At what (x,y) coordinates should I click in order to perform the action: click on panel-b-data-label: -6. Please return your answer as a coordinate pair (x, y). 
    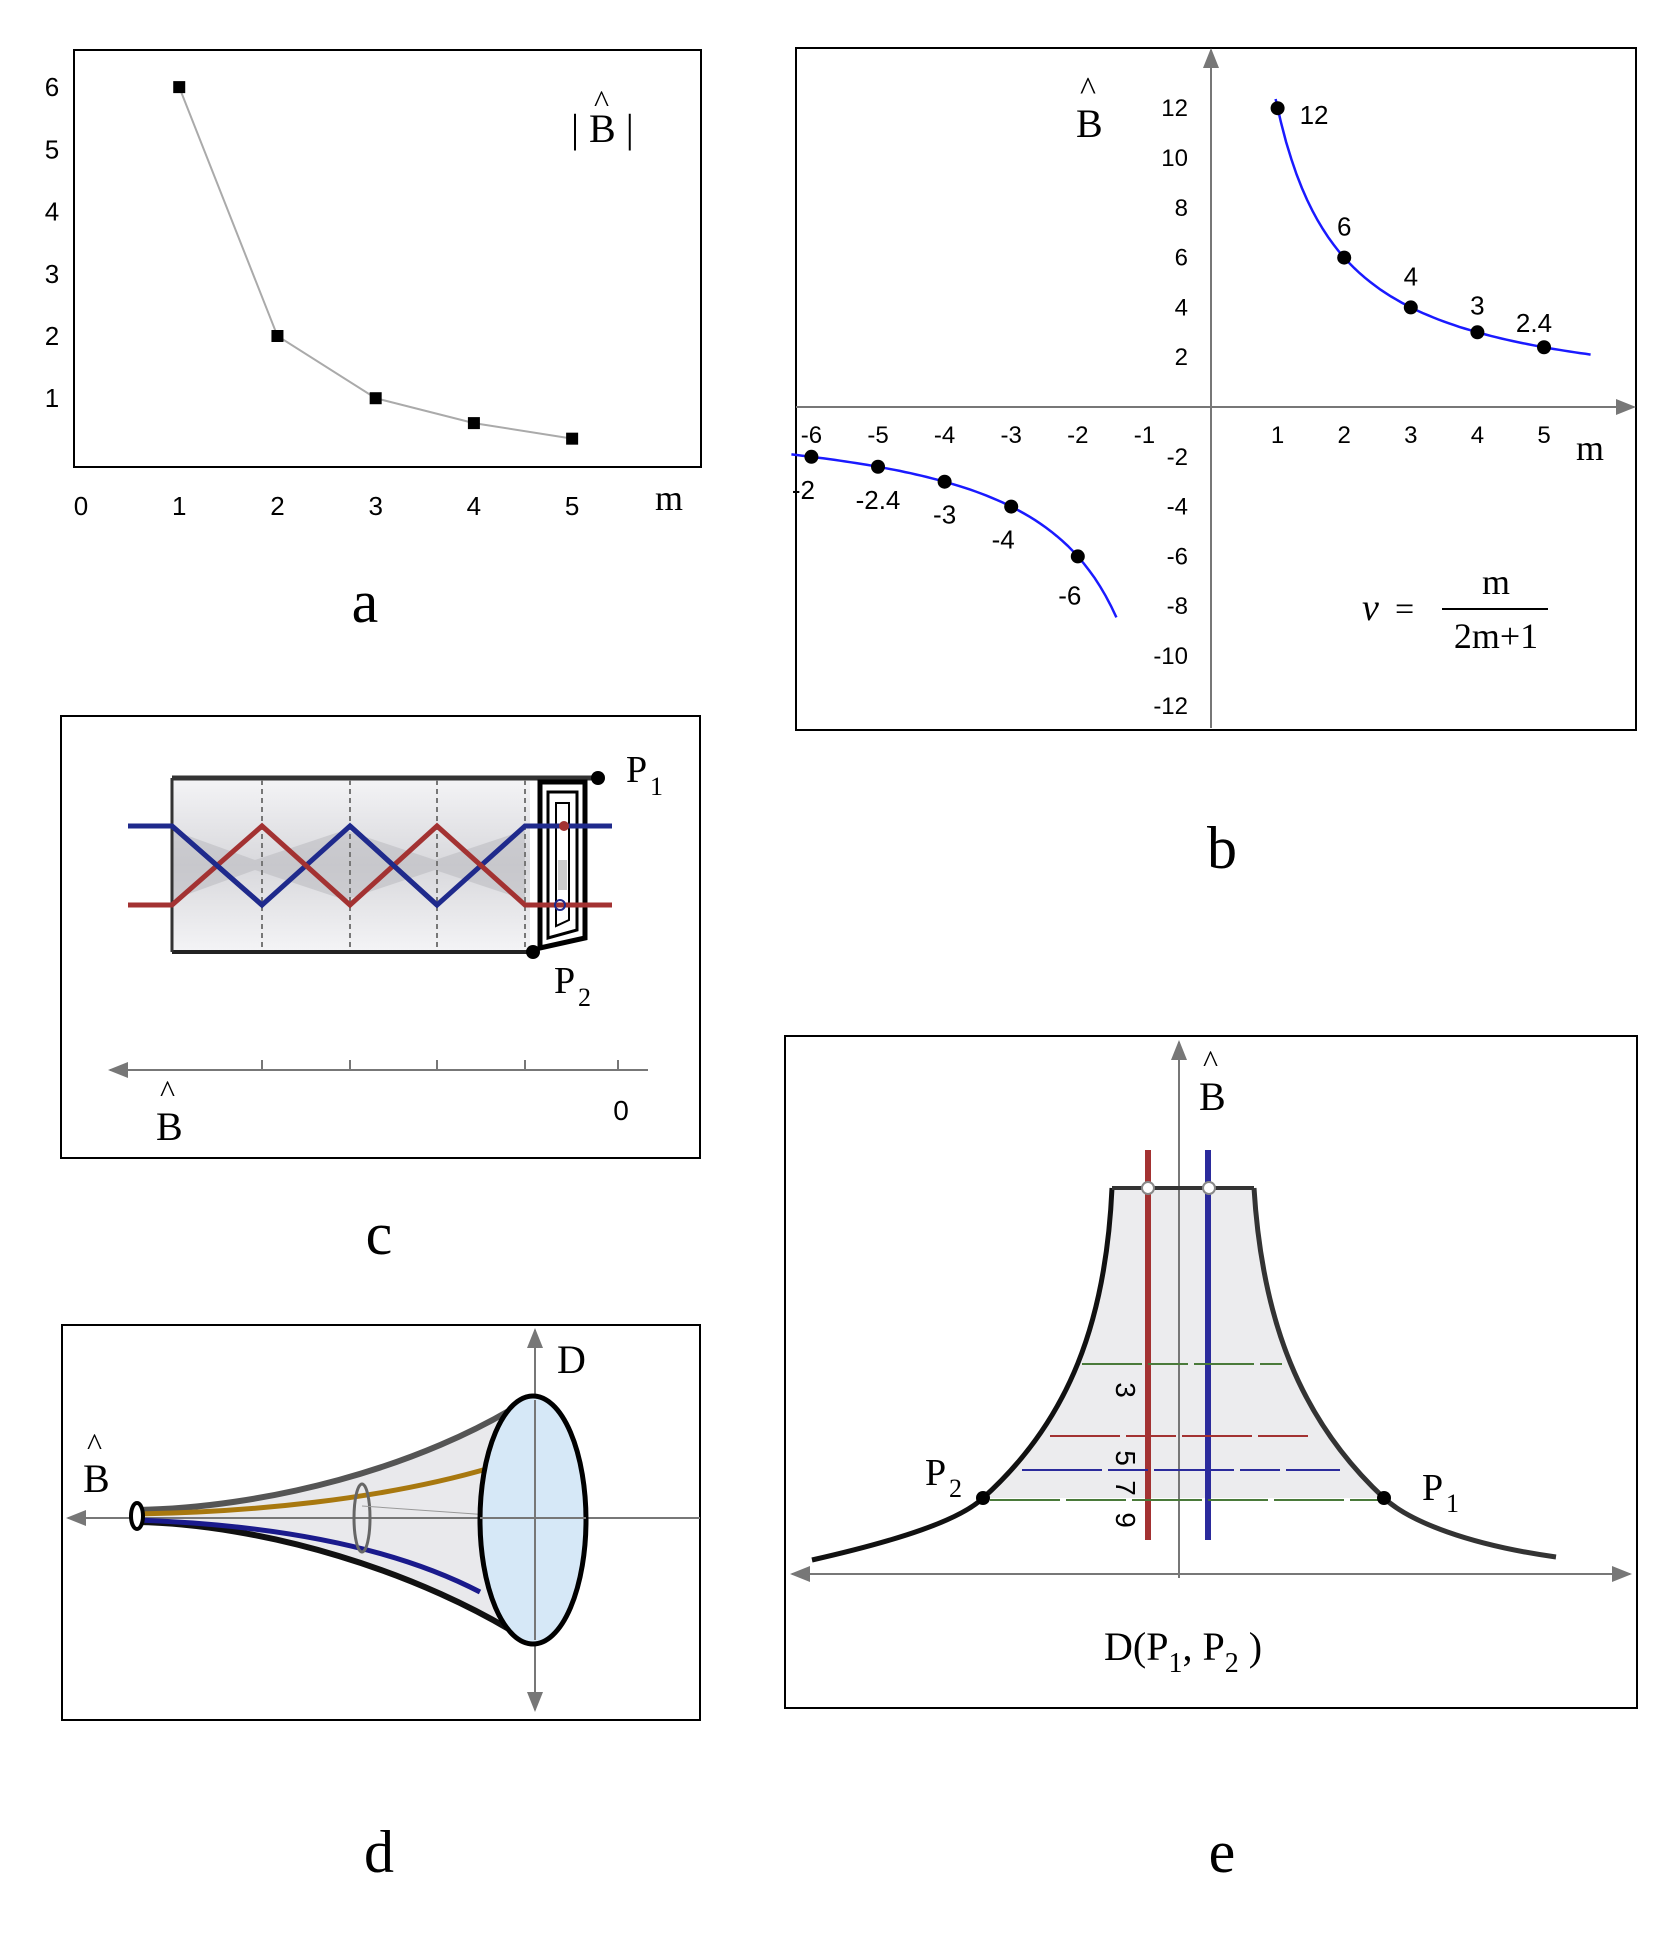
    Looking at the image, I should click on (1069, 595).